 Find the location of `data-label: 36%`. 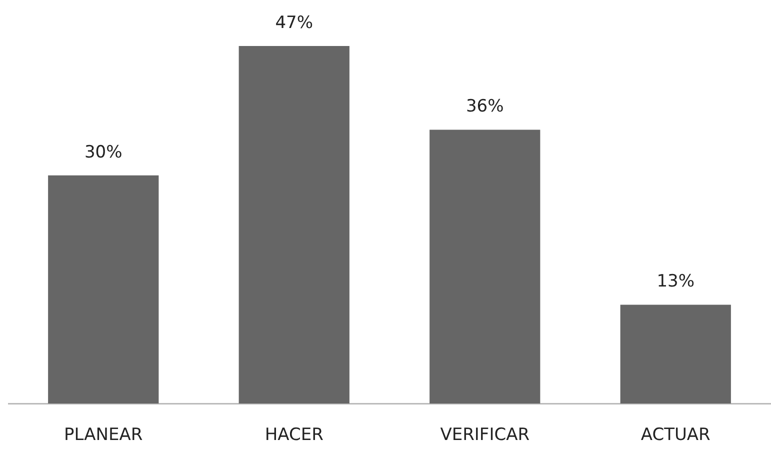

data-label: 36% is located at coordinates (485, 106).